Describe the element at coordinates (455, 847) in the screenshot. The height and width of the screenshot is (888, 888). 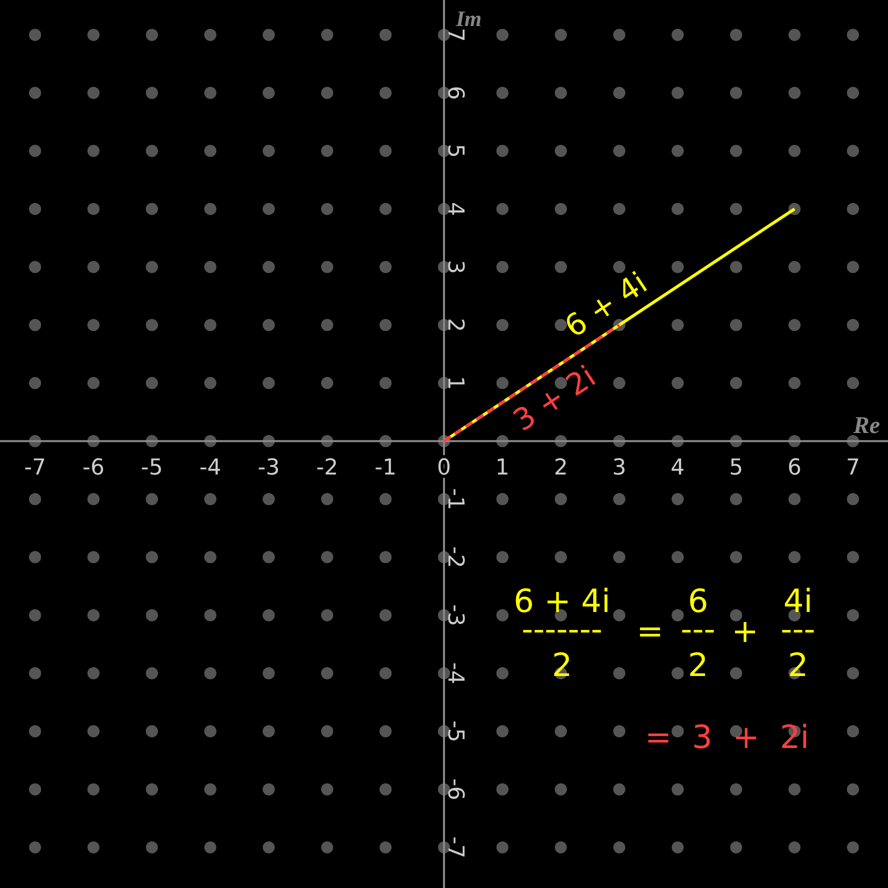
I see `y-tick-label: -7` at that location.